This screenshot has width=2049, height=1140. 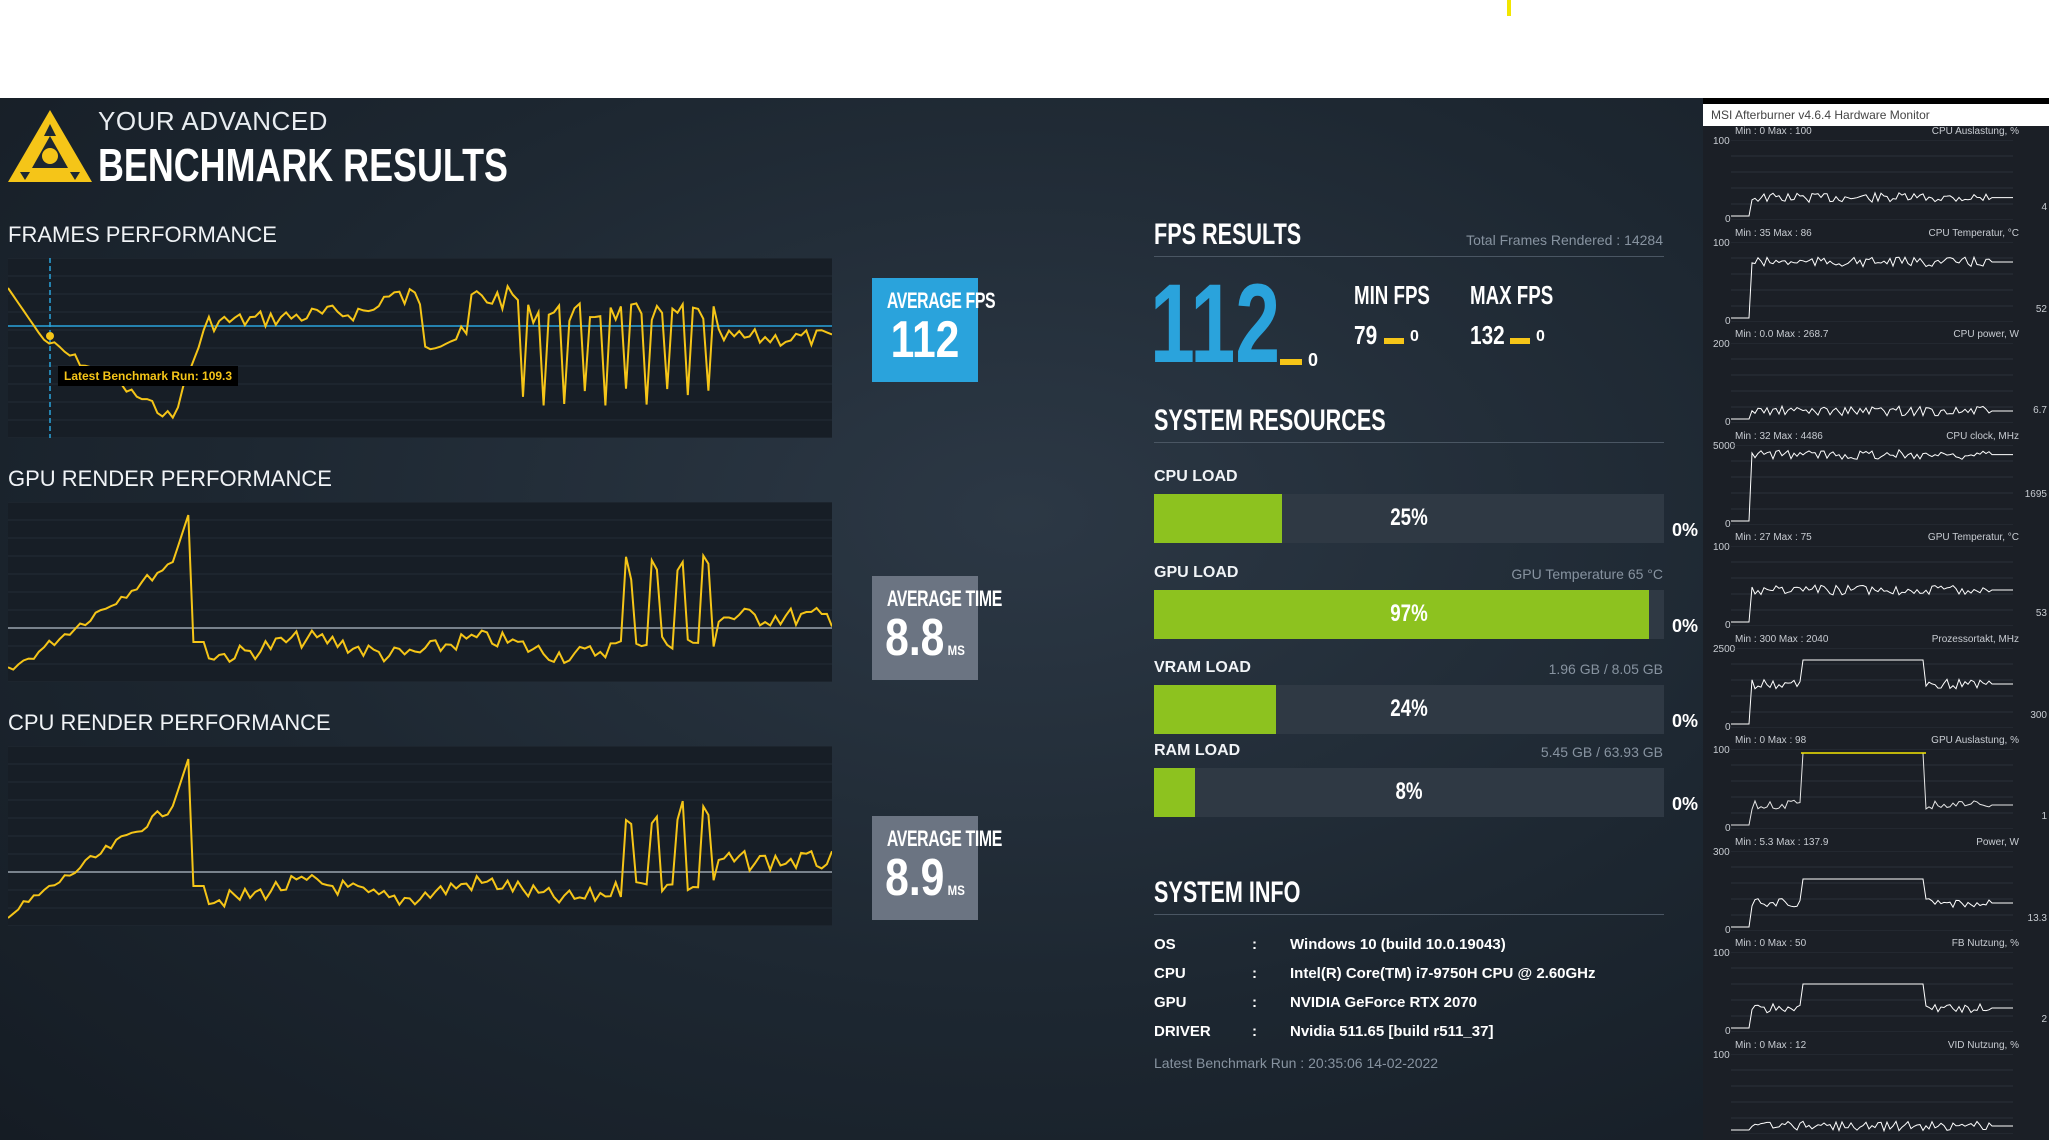 I want to click on monitor-minmax: Min : 32 Max : 4486, so click(x=1779, y=436).